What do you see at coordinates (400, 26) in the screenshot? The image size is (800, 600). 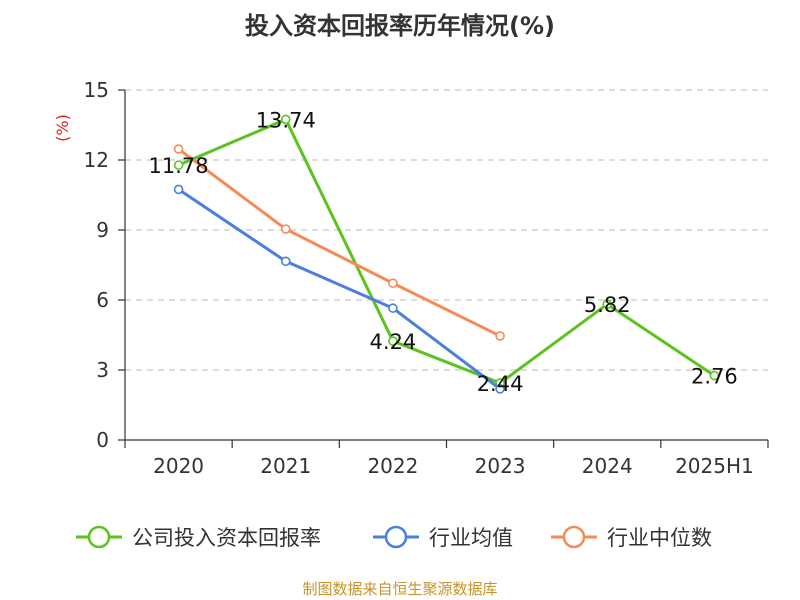 I see `chart-title: 投入资本回报率历年情况(%)` at bounding box center [400, 26].